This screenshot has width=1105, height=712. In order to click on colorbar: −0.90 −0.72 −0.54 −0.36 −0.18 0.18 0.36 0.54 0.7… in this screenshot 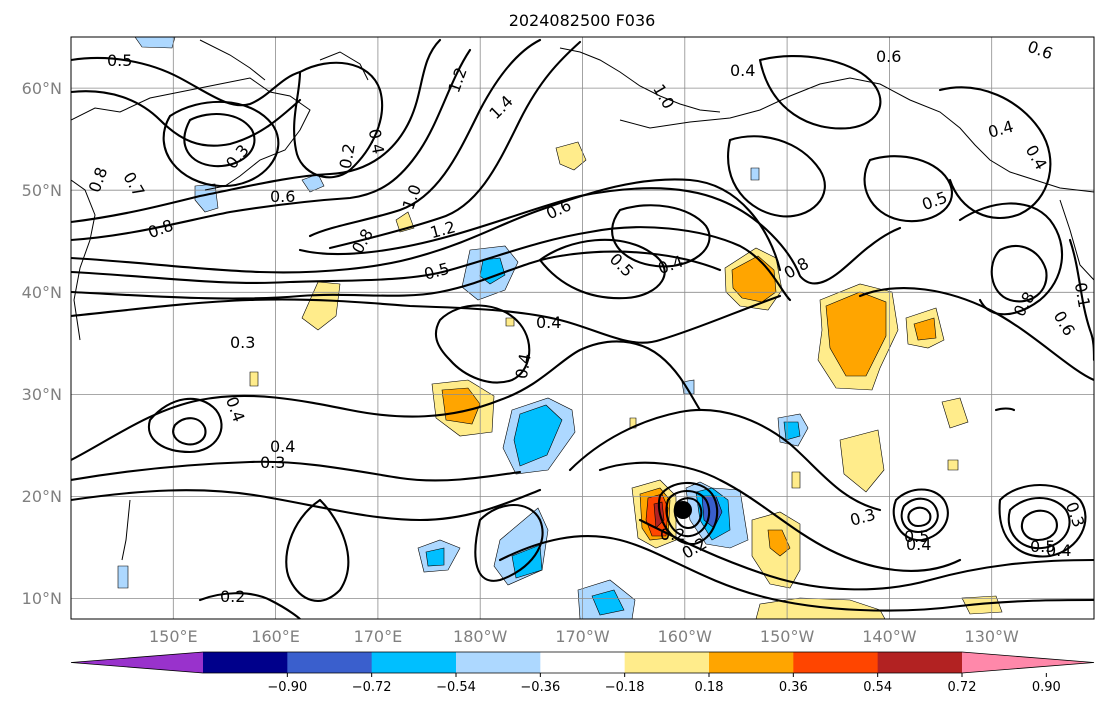, I will do `click(582, 673)`.